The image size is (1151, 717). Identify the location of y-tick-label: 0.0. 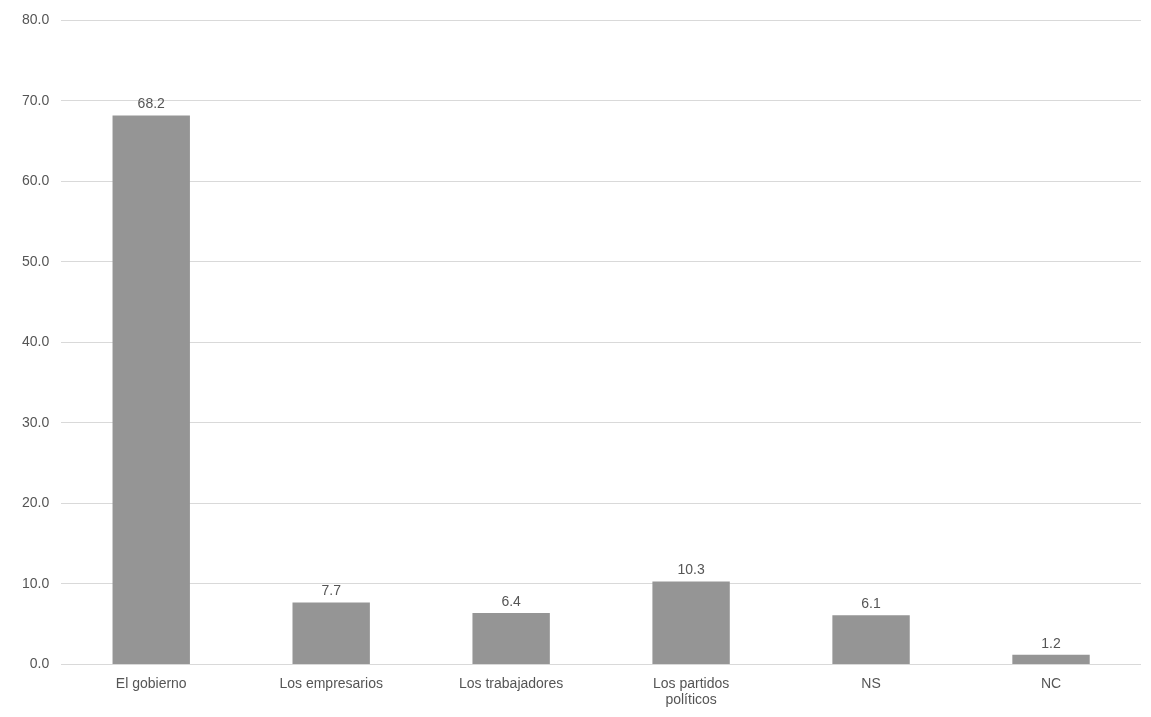
(39, 663).